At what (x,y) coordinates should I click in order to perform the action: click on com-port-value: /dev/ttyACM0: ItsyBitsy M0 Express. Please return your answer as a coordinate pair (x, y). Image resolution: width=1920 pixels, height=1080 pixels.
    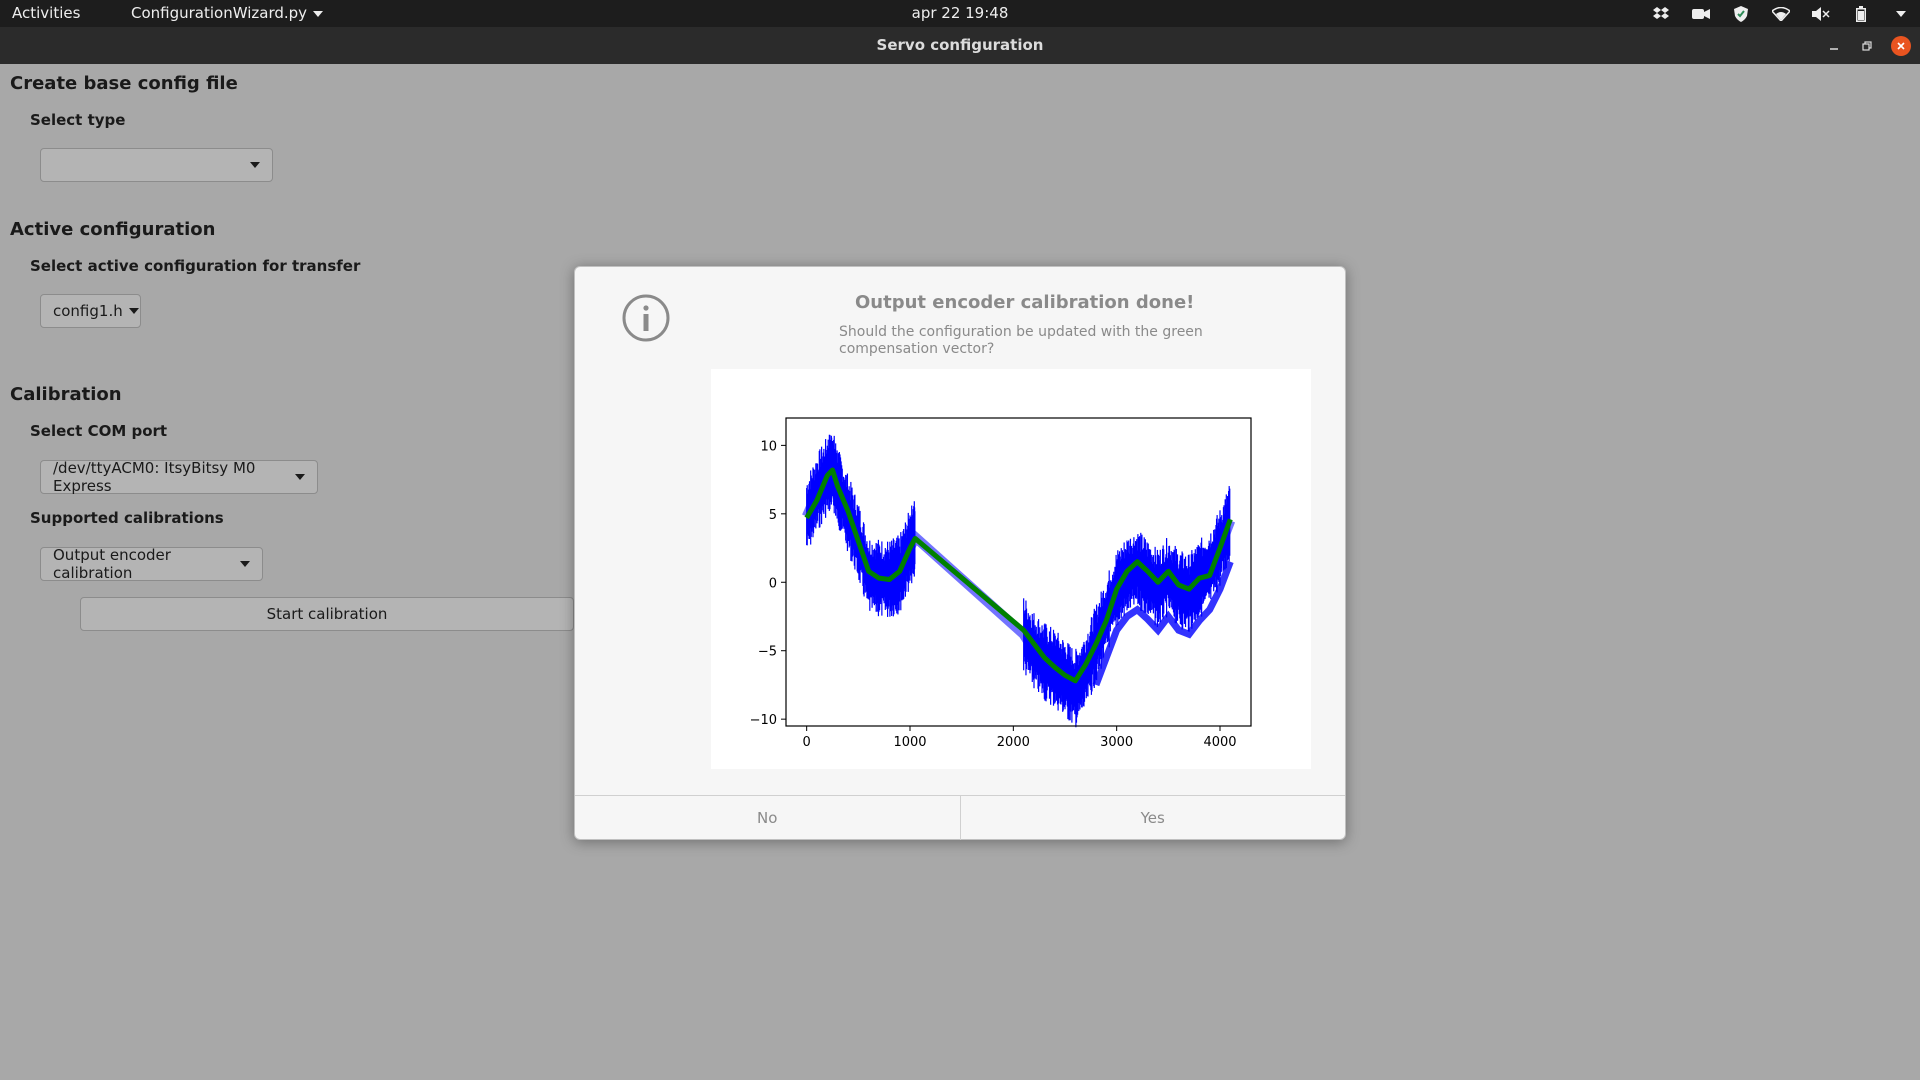
    Looking at the image, I should click on (154, 477).